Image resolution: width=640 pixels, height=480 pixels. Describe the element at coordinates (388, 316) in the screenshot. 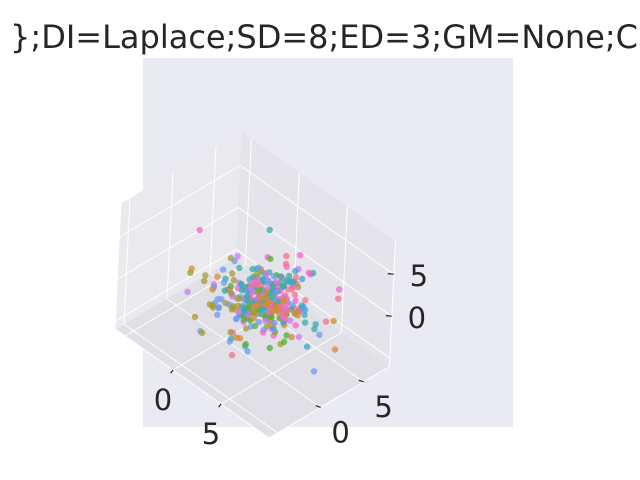

I see `z-tick-mark` at that location.